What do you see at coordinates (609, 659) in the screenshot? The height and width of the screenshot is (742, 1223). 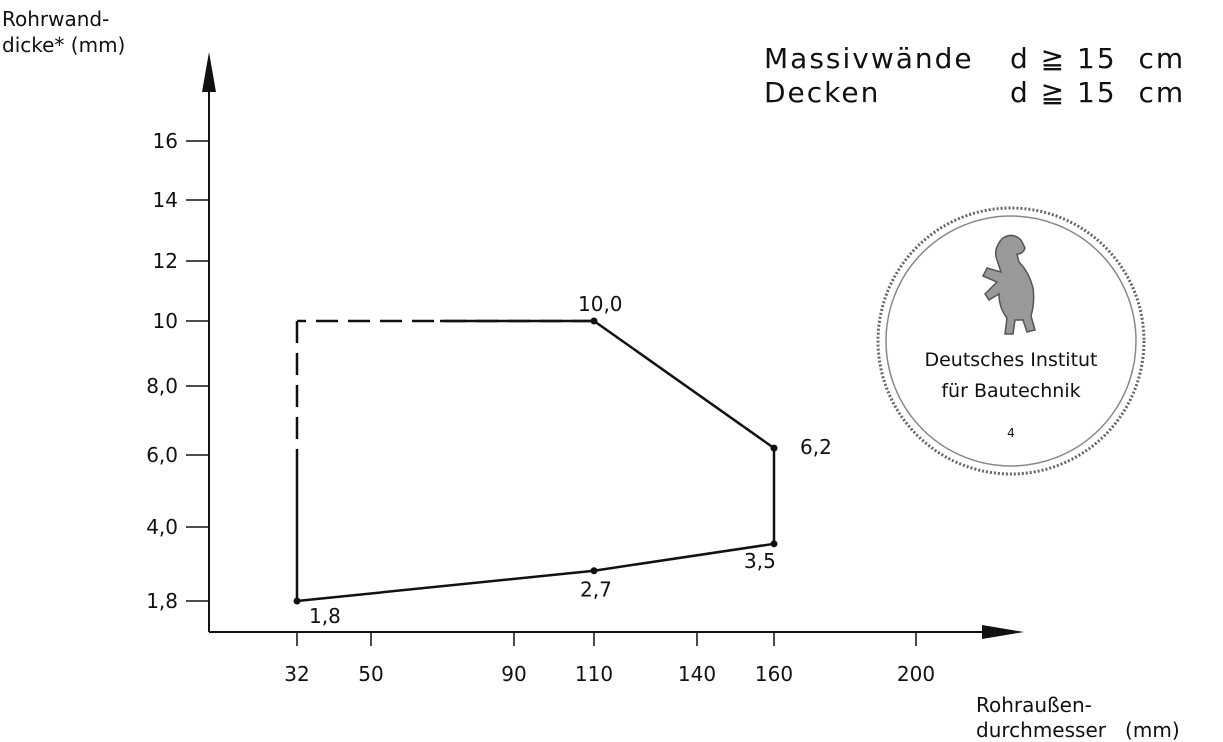 I see `x-ticks: 32 50 90 110 140 160 200` at bounding box center [609, 659].